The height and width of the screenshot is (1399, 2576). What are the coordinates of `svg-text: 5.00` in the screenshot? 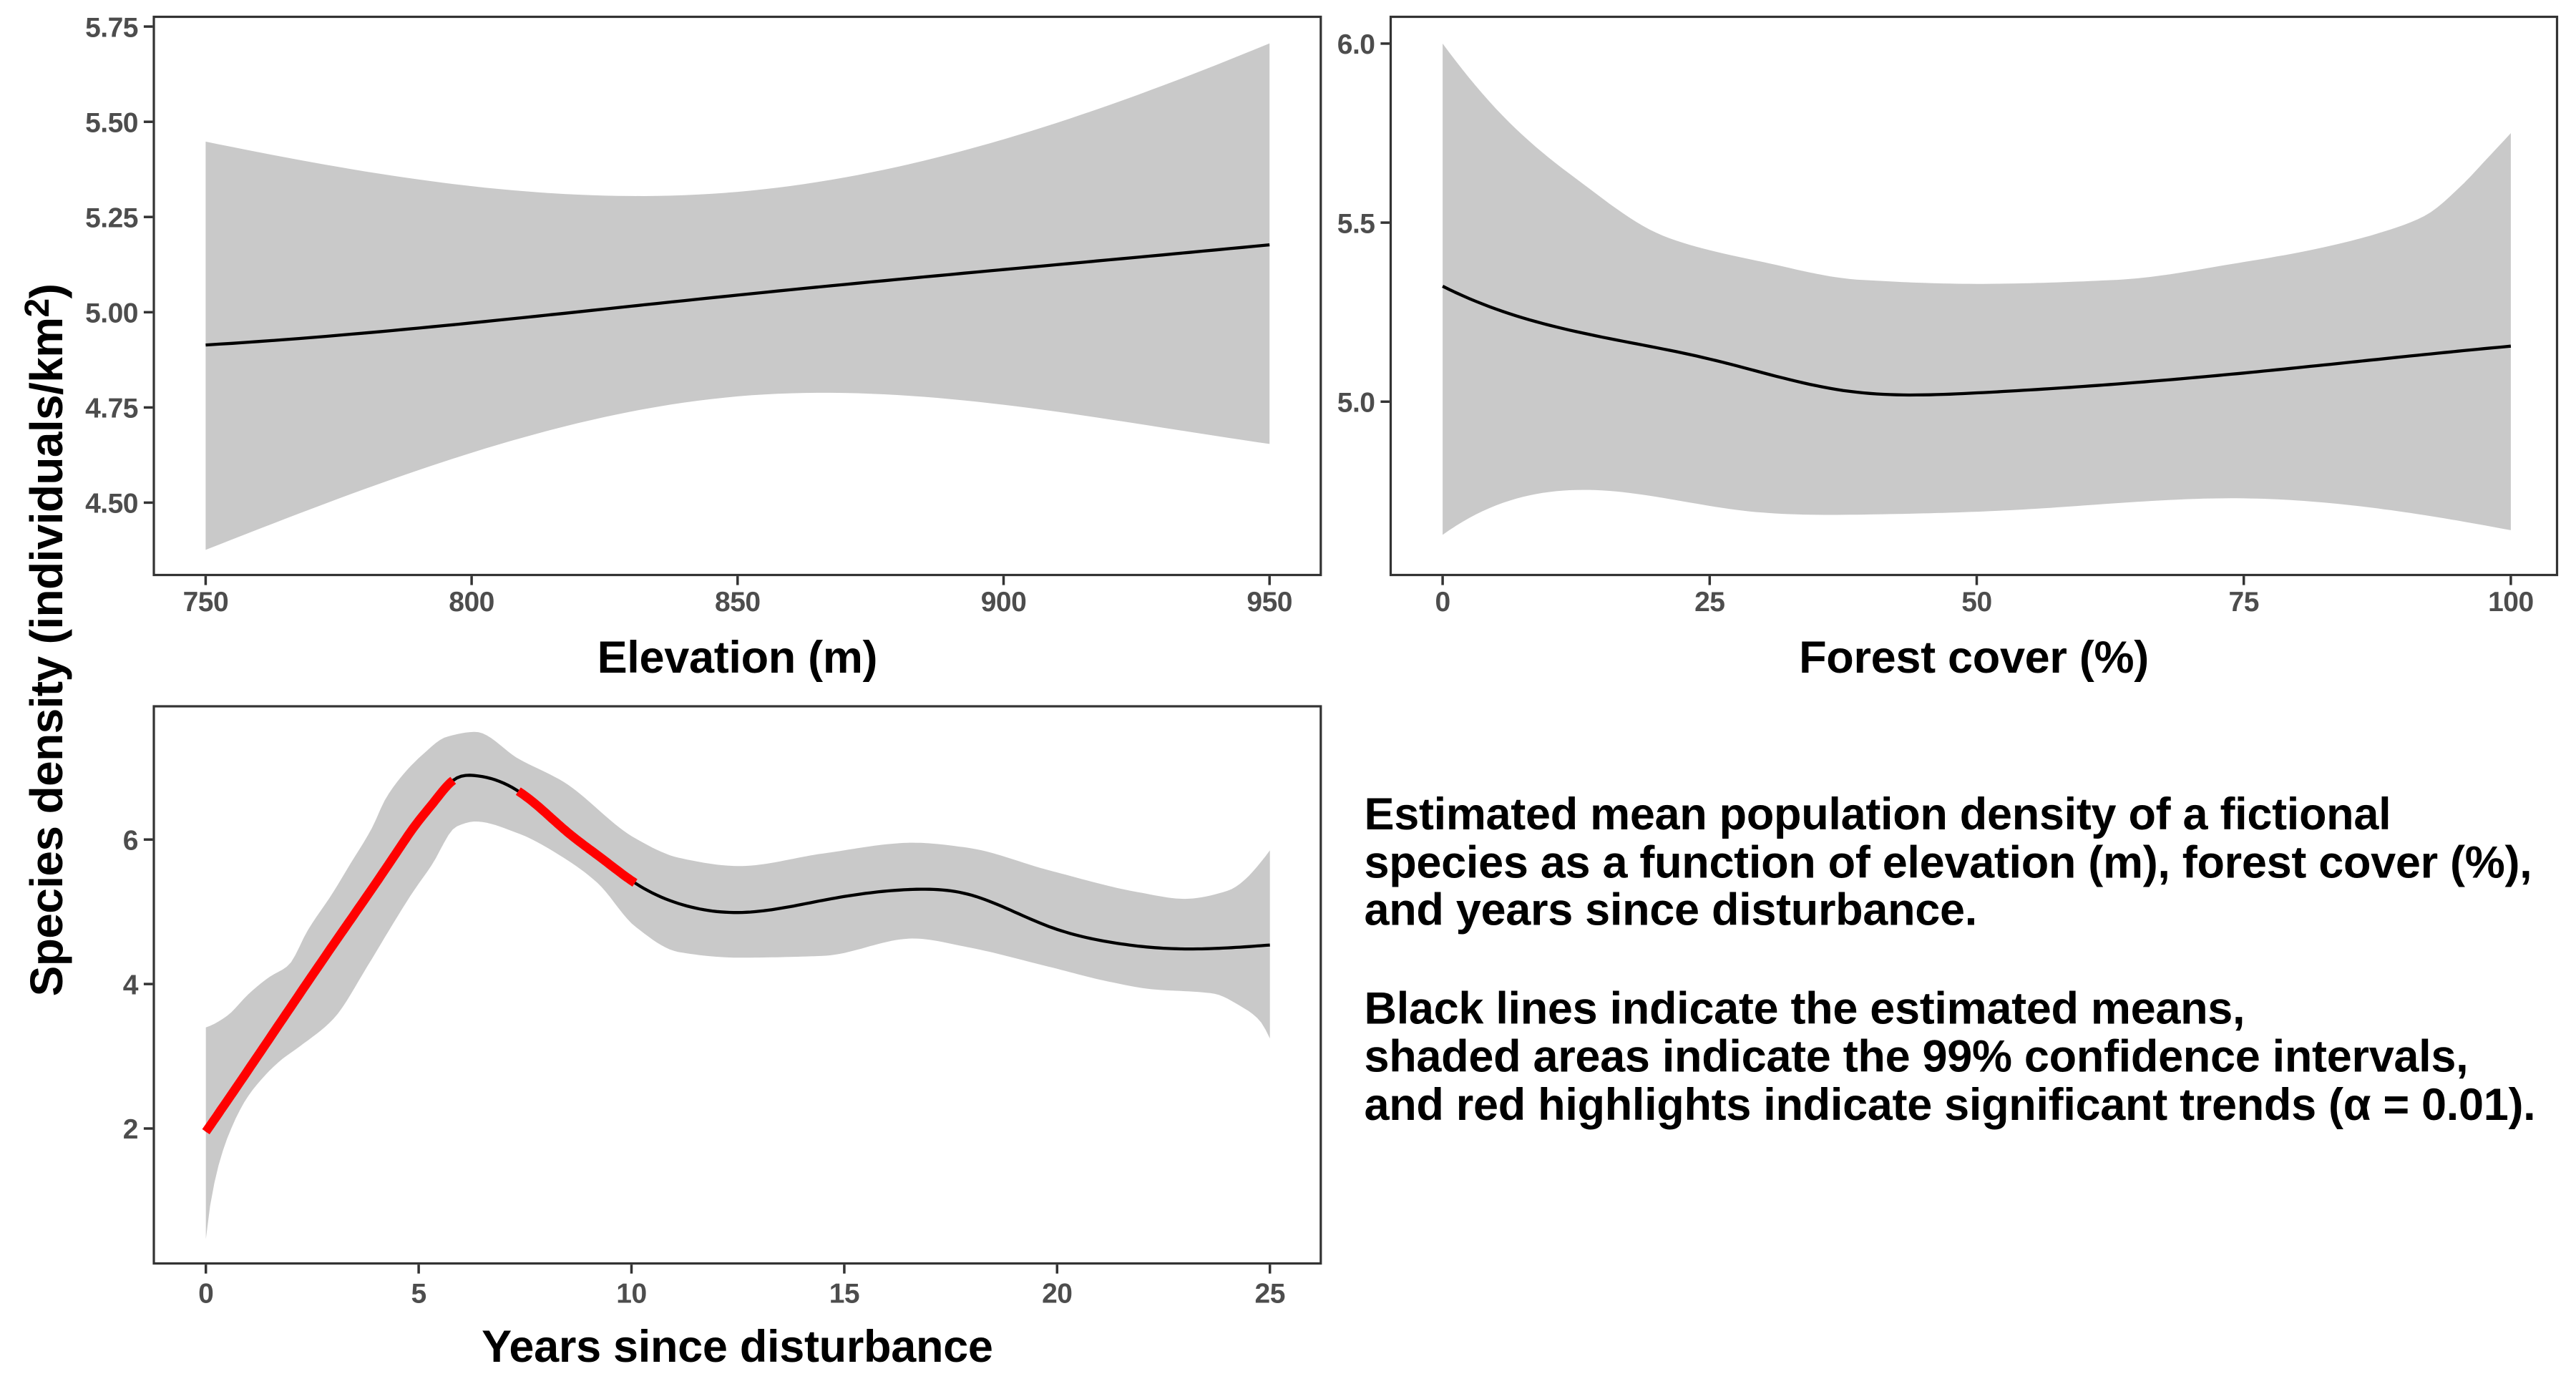 It's located at (111, 314).